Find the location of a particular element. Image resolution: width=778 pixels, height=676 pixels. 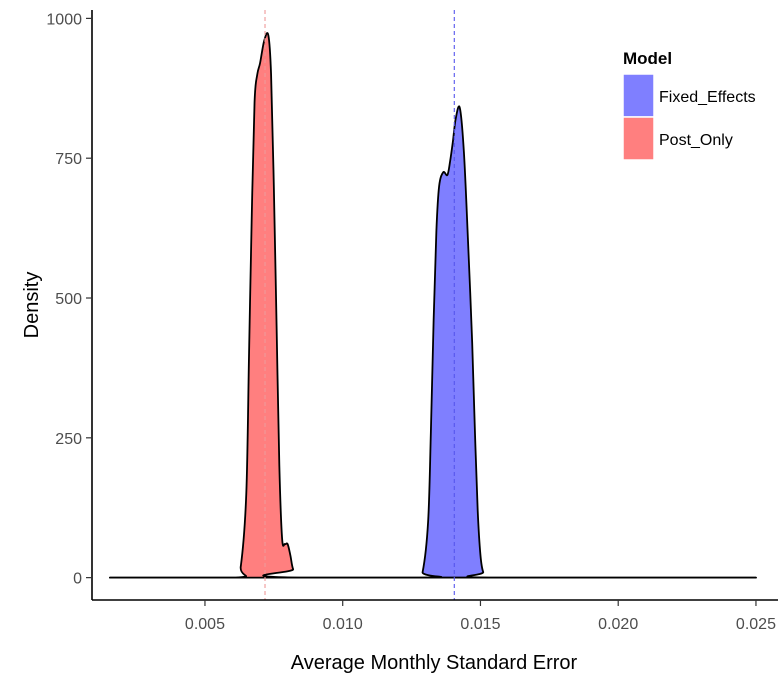

x-tick-label: 0.005 is located at coordinates (205, 624).